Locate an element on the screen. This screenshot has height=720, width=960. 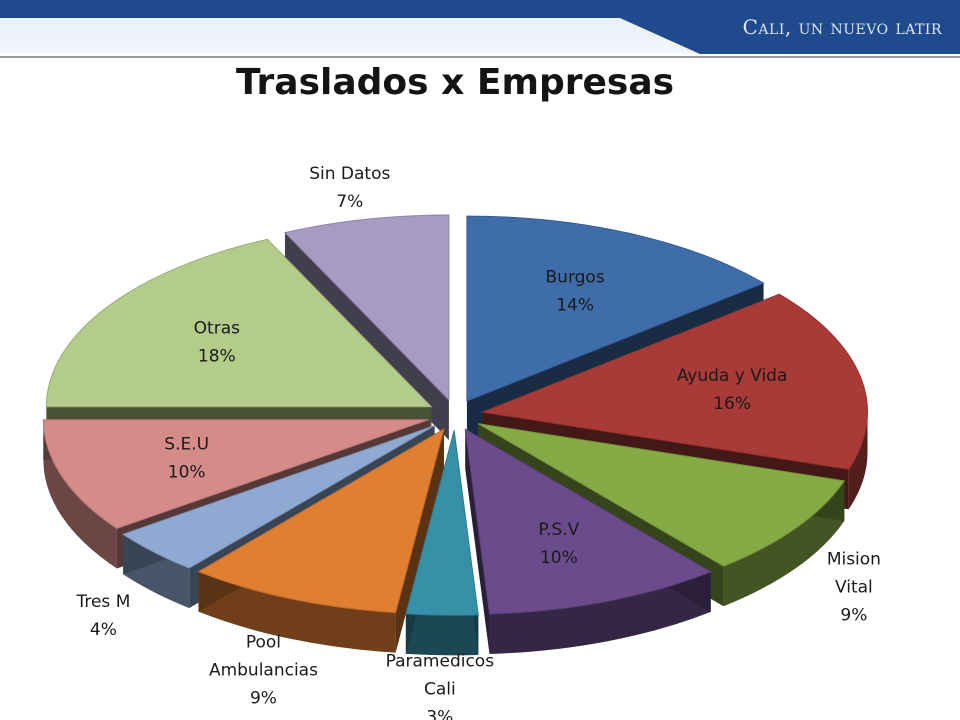
slice-name-label: Ayuda y Vida is located at coordinates (732, 376).